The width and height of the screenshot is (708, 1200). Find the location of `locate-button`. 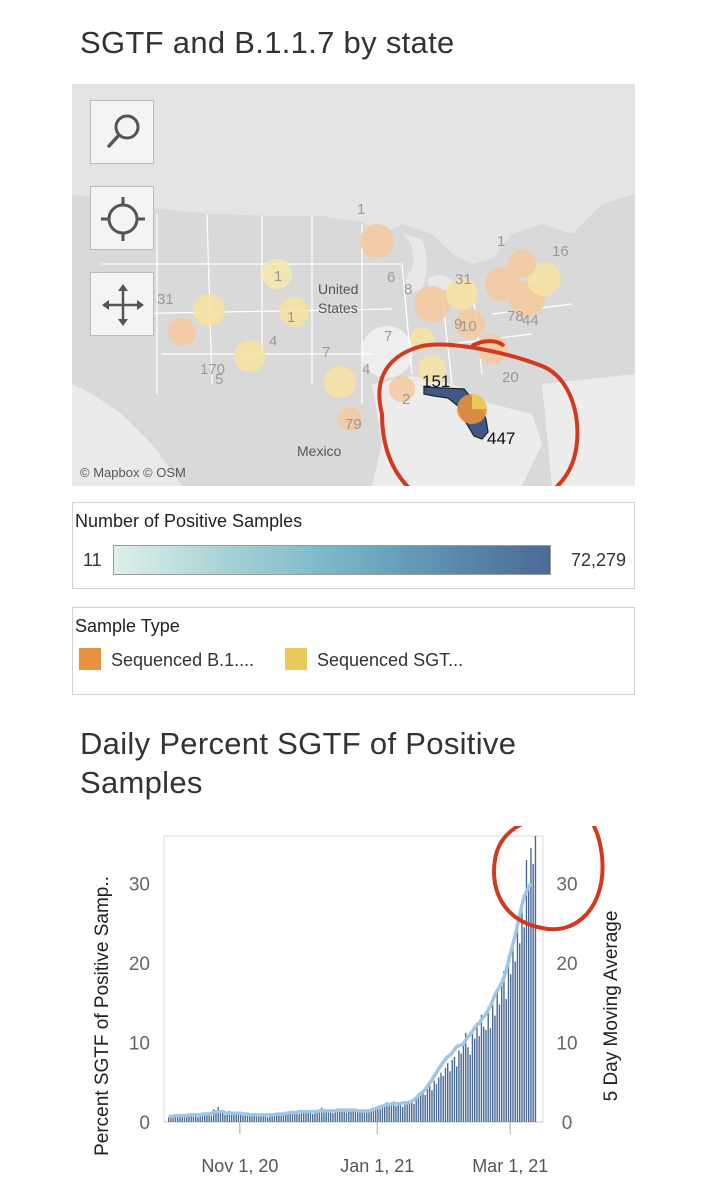

locate-button is located at coordinates (122, 218).